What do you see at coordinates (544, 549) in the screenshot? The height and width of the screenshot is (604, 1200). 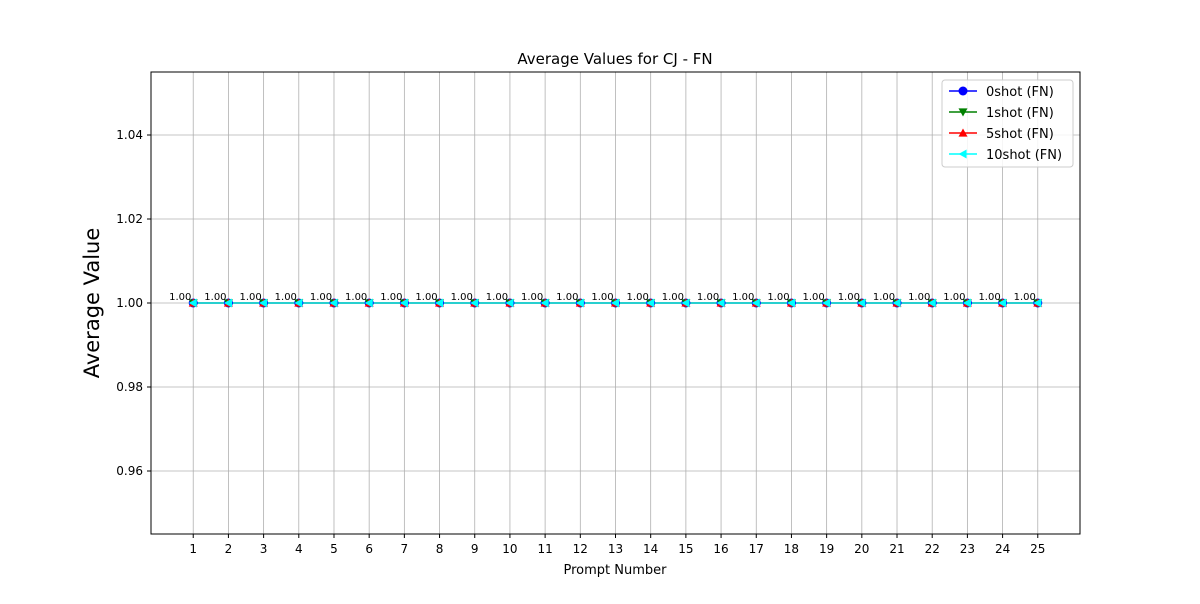 I see `x-tick-label: 11` at bounding box center [544, 549].